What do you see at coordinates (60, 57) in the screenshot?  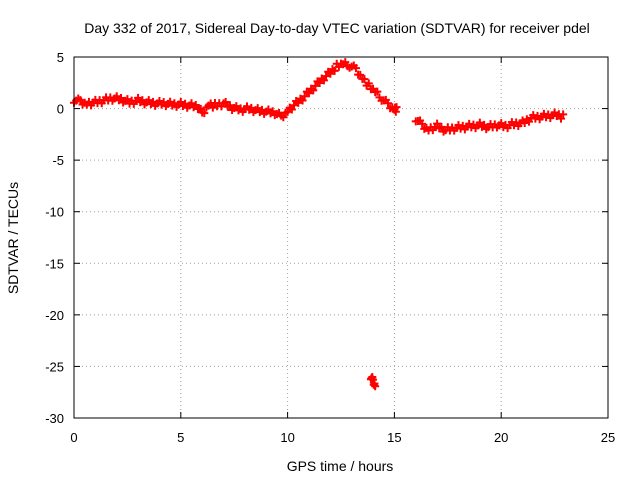 I see `y-tick-label: 5` at bounding box center [60, 57].